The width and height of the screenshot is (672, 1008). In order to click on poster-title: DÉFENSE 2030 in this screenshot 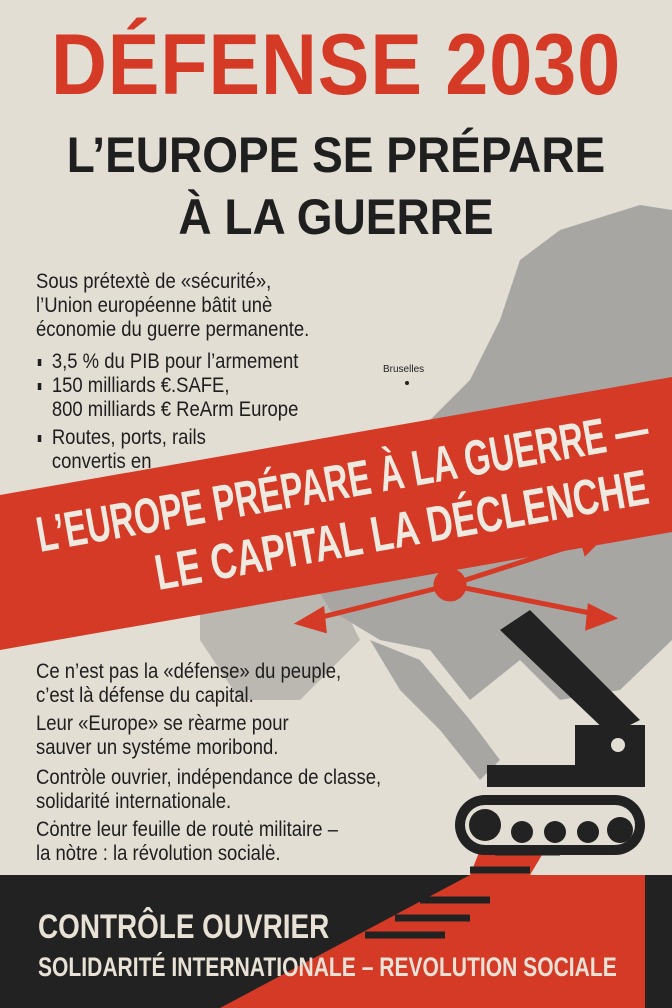, I will do `click(336, 65)`.